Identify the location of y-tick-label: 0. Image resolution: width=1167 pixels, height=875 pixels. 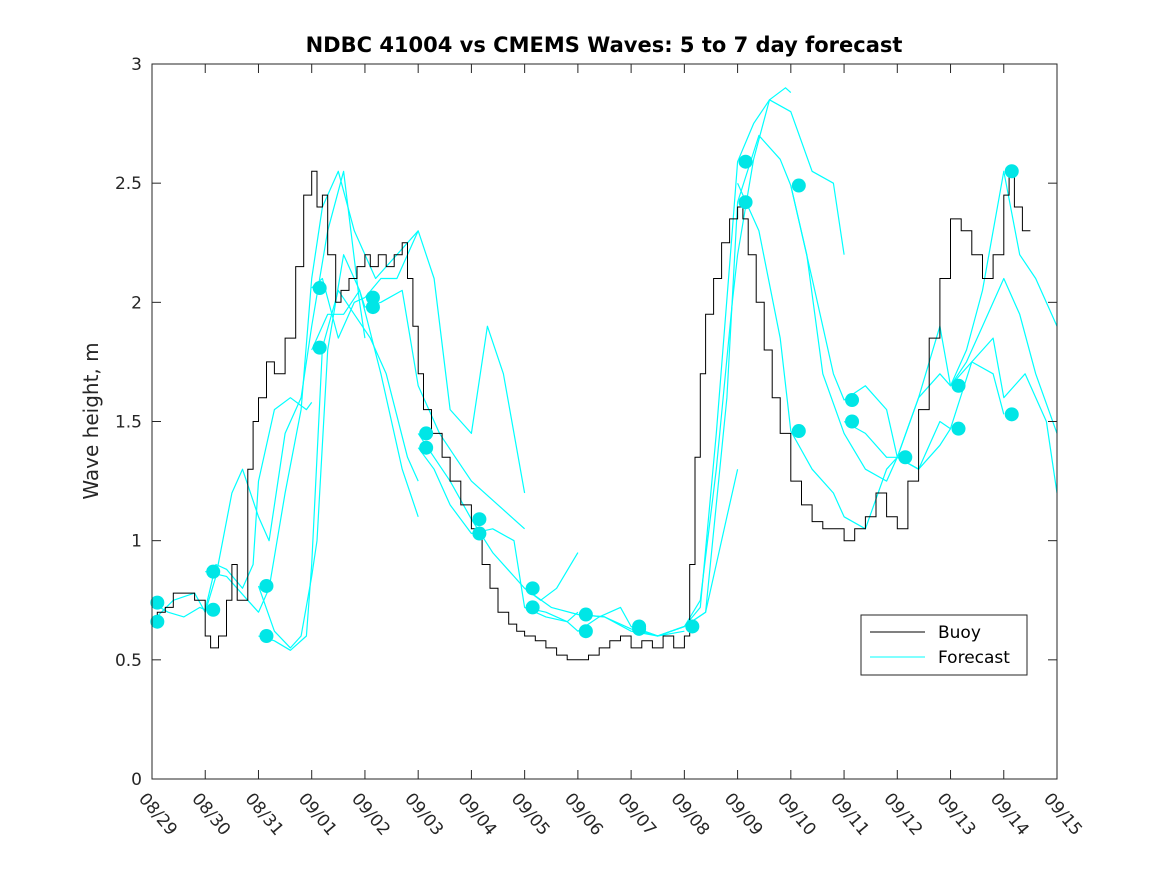
(136, 780).